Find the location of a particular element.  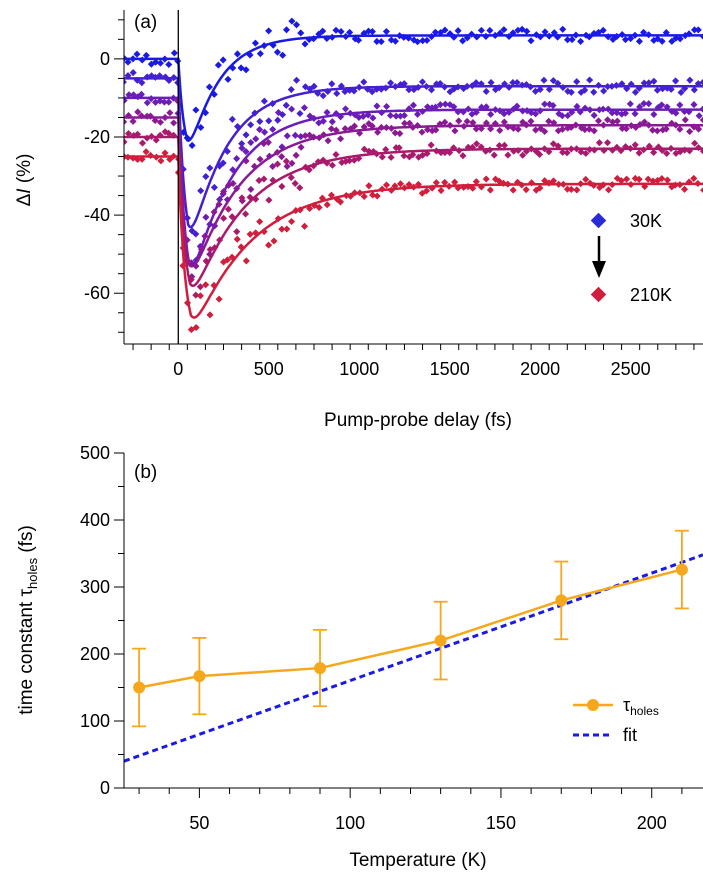

panel-a-x-axis-label: Pump-probe delay (fs) is located at coordinates (418, 420).